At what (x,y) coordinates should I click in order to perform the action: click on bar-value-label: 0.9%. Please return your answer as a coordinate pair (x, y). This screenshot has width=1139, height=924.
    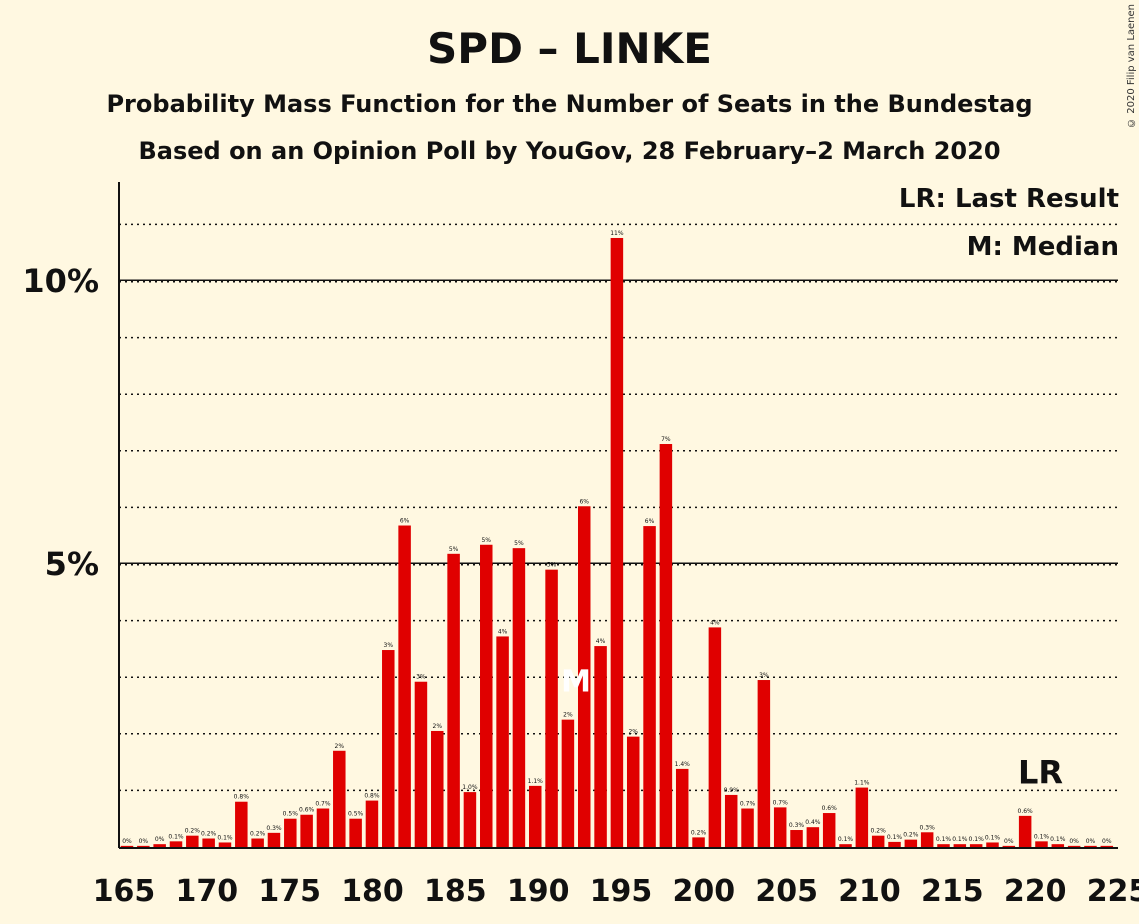
    Looking at the image, I should click on (732, 790).